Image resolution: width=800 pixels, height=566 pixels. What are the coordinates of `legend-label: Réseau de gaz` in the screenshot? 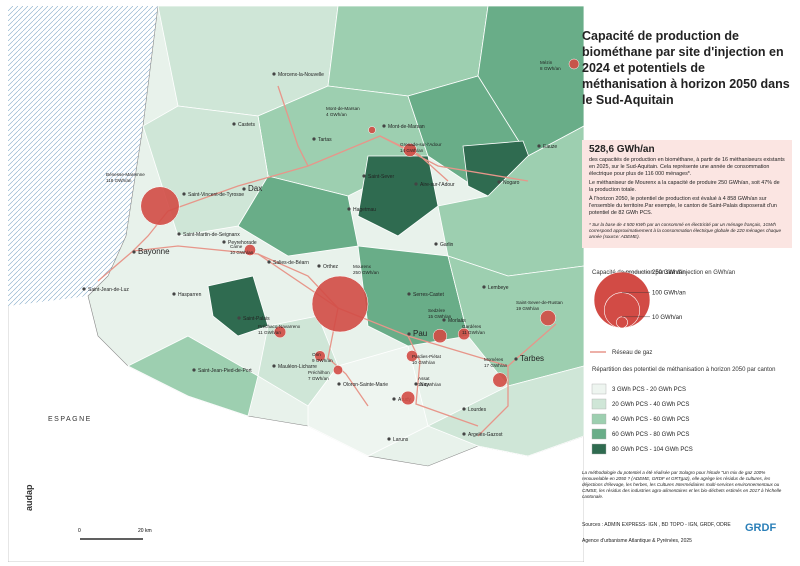 It's located at (632, 353).